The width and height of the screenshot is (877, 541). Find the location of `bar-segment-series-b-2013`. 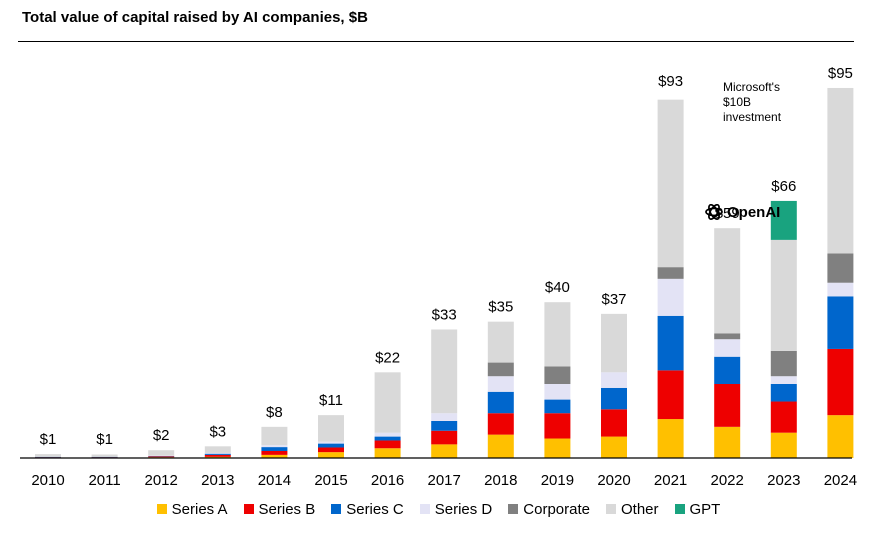

bar-segment-series-b-2013 is located at coordinates (217, 455).